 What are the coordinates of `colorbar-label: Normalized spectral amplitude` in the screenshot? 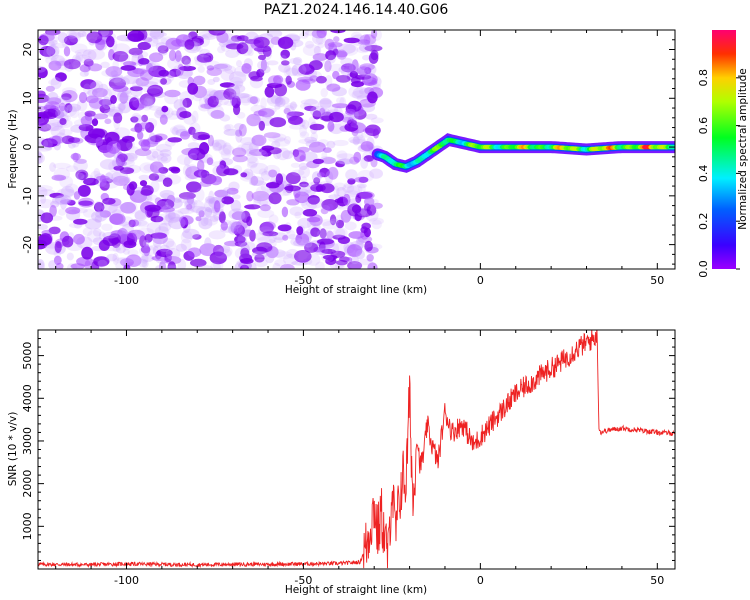 It's located at (743, 148).